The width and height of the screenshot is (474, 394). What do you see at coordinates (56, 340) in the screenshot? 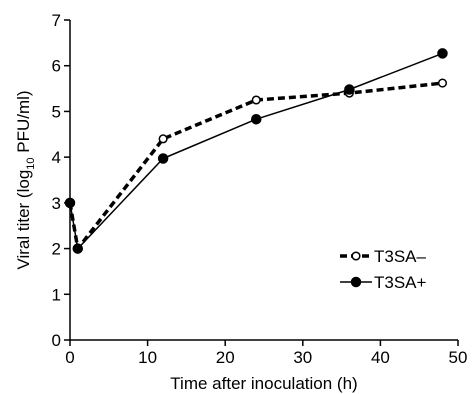
I see `y-tick-label: 0` at bounding box center [56, 340].